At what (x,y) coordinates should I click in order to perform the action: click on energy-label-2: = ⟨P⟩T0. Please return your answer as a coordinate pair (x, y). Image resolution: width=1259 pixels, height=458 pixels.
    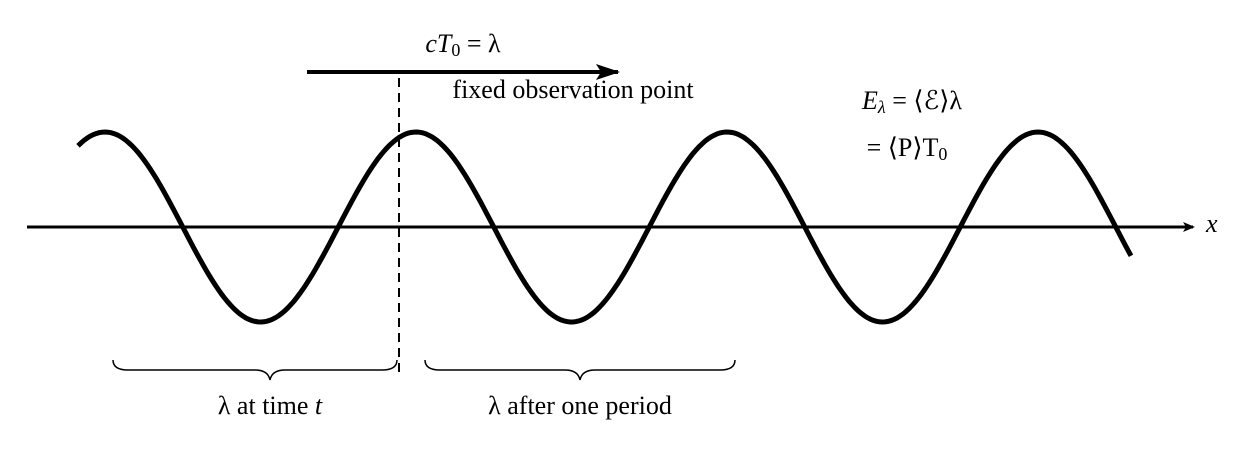
    Looking at the image, I should click on (907, 148).